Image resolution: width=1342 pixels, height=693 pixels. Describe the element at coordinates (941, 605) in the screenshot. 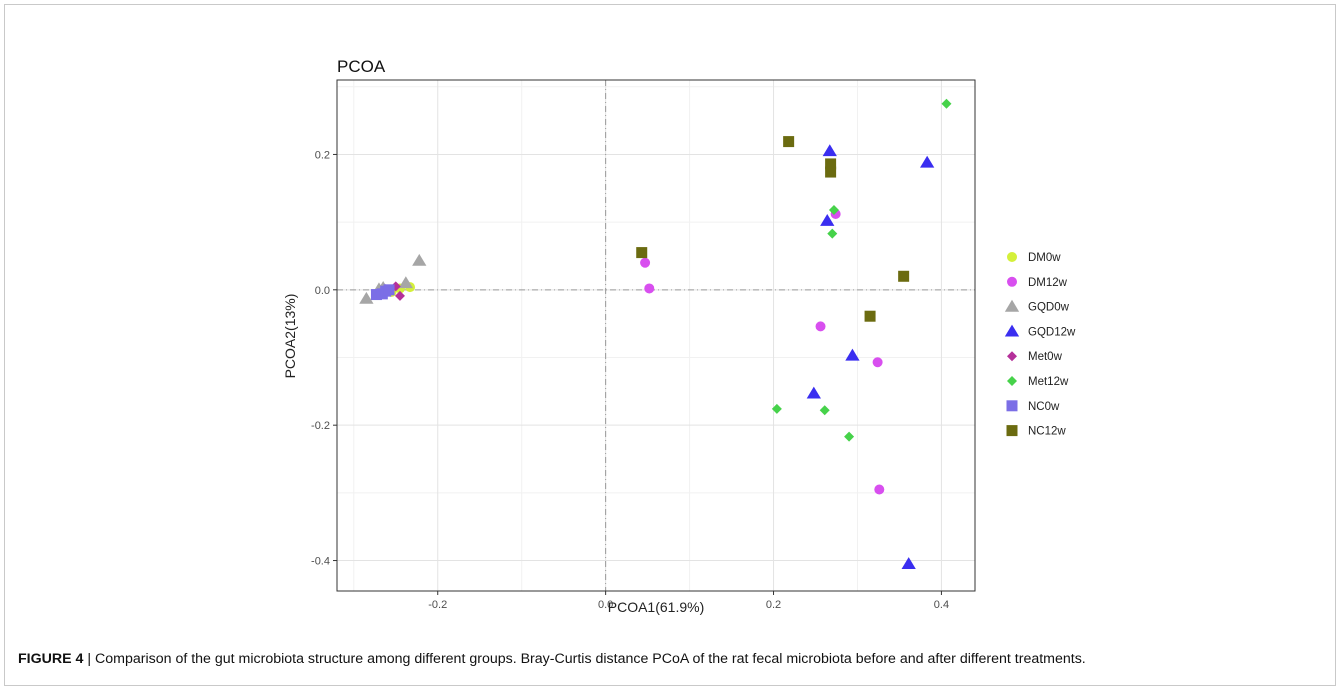

I see `x-tick-label: 0.4` at that location.